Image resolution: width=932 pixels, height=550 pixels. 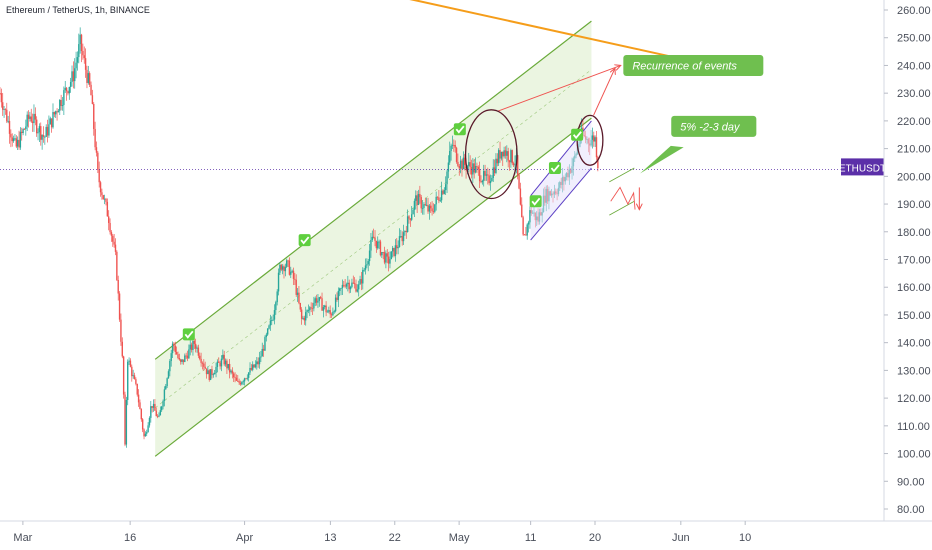 What do you see at coordinates (914, 399) in the screenshot?
I see `price-tick-label: 120.00` at bounding box center [914, 399].